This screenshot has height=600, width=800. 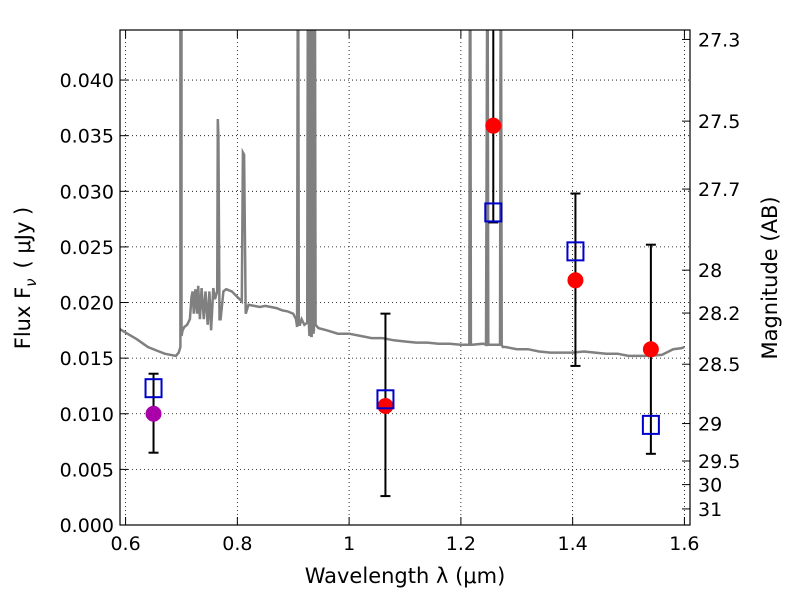 I want to click on y2-tick-label: 27.3, so click(x=719, y=40).